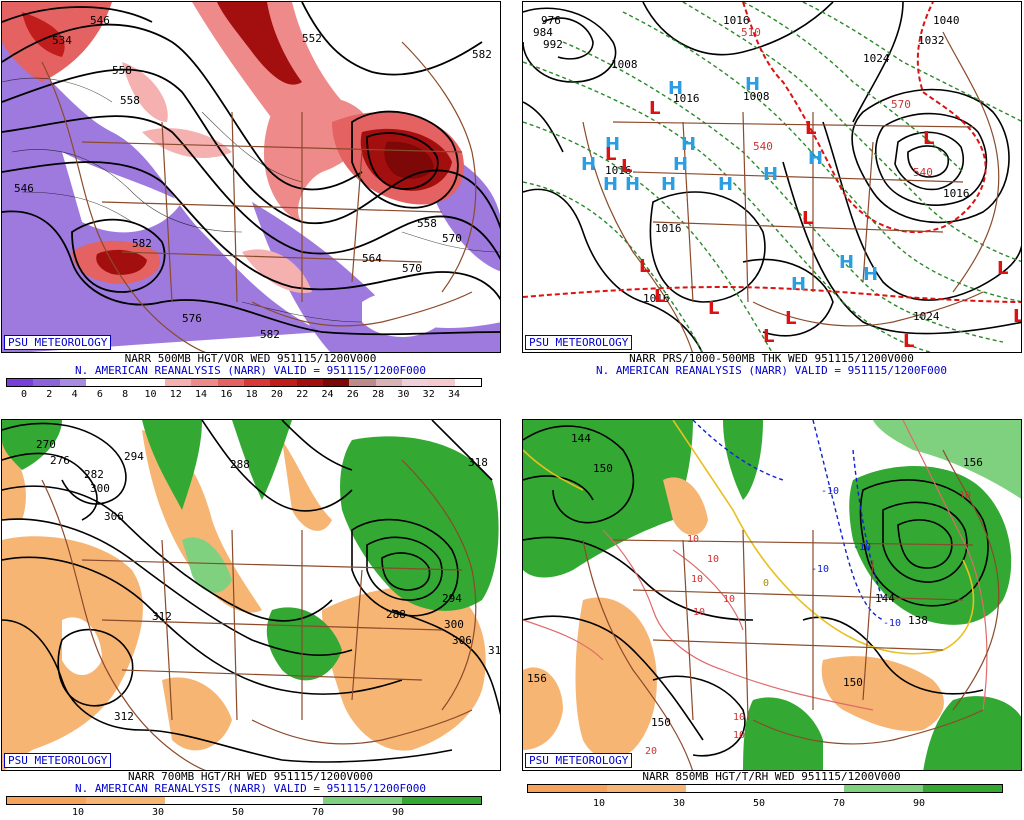  I want to click on colorbar-tick: 50, so click(238, 812).